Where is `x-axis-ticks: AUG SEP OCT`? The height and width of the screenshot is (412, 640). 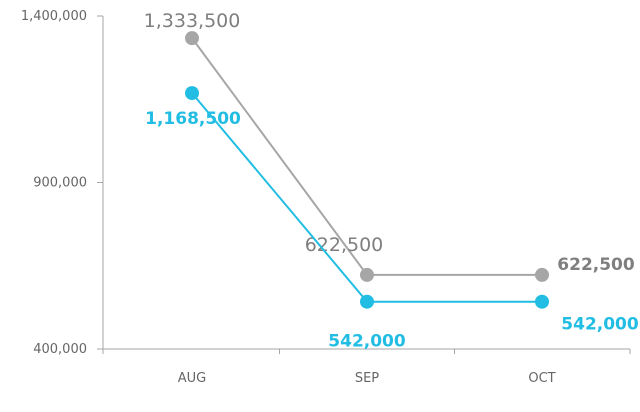 x-axis-ticks: AUG SEP OCT is located at coordinates (366, 367).